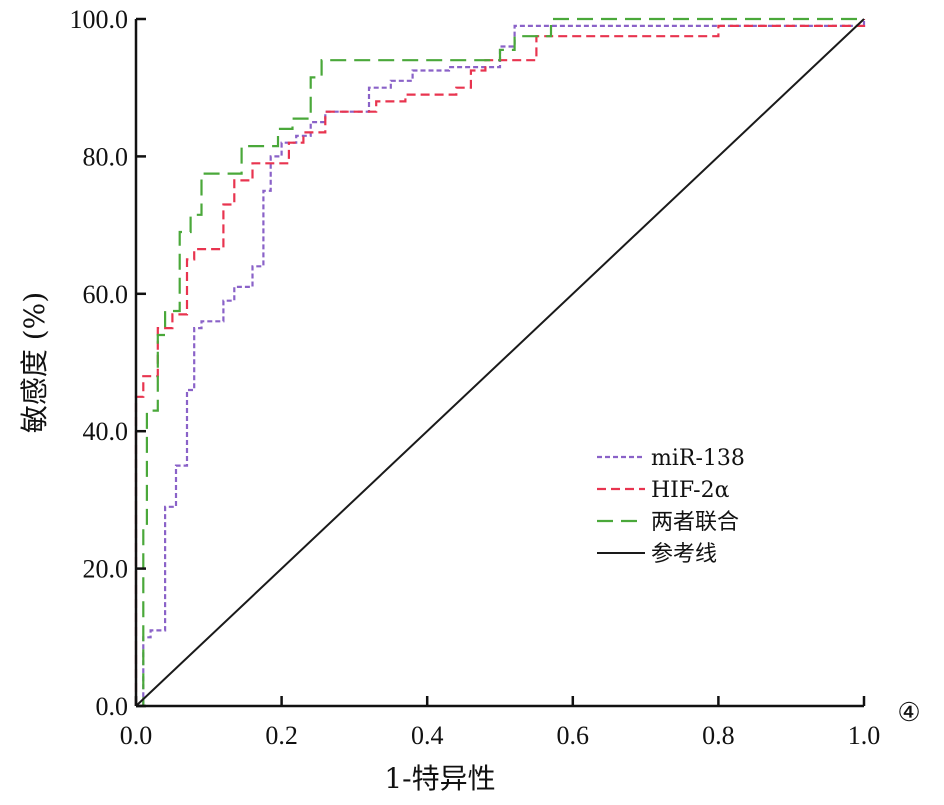 The width and height of the screenshot is (944, 805). What do you see at coordinates (439, 778) in the screenshot?
I see `x-axis-title: 1-特异性` at bounding box center [439, 778].